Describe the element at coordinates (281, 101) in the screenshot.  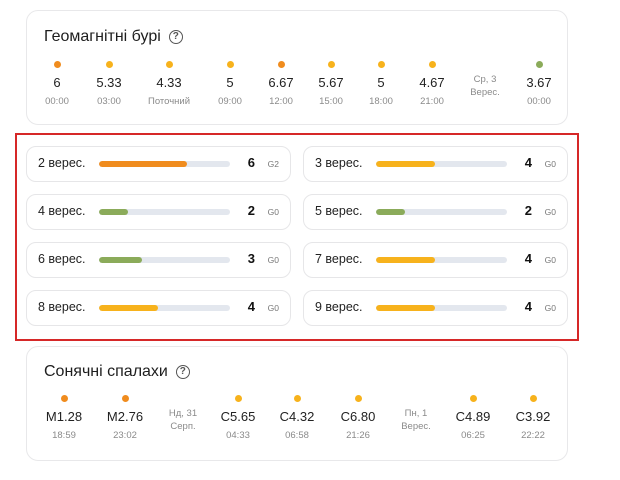
I see `storm-time: 12:00` at that location.